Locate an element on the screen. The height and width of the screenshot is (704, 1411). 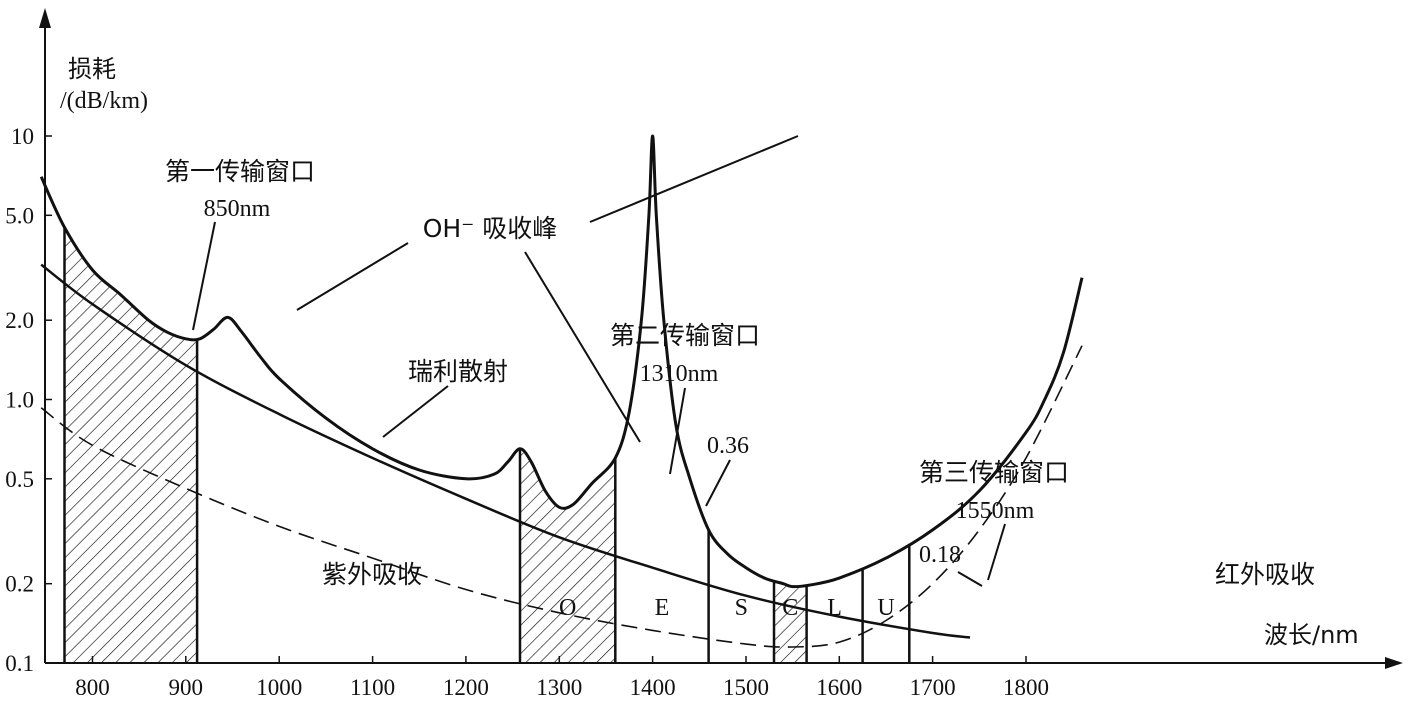
y-tick-label: 0.5 is located at coordinates (19, 479).